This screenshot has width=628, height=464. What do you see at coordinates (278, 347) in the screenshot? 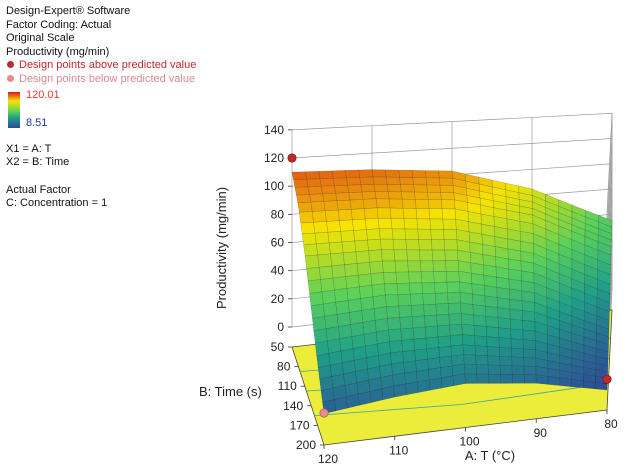
I see `y-tick-label: 50` at bounding box center [278, 347].